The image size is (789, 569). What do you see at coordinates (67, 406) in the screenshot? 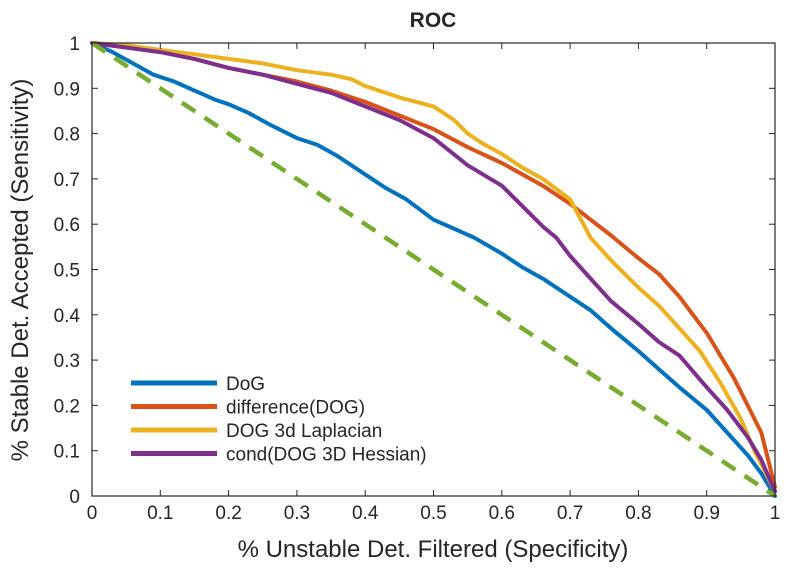
I see `y-tick-label: 0.2` at bounding box center [67, 406].